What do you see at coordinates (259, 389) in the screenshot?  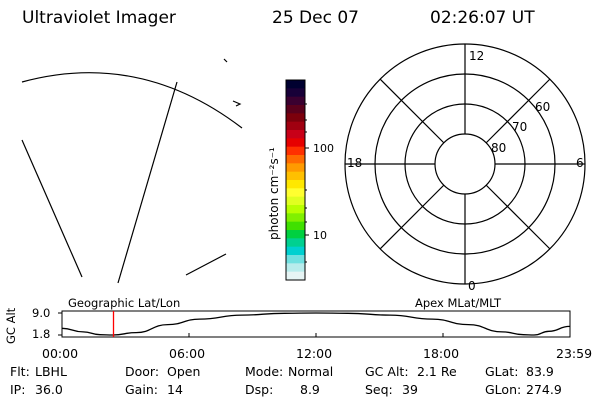 I see `dsp-label: Dsp:` at bounding box center [259, 389].